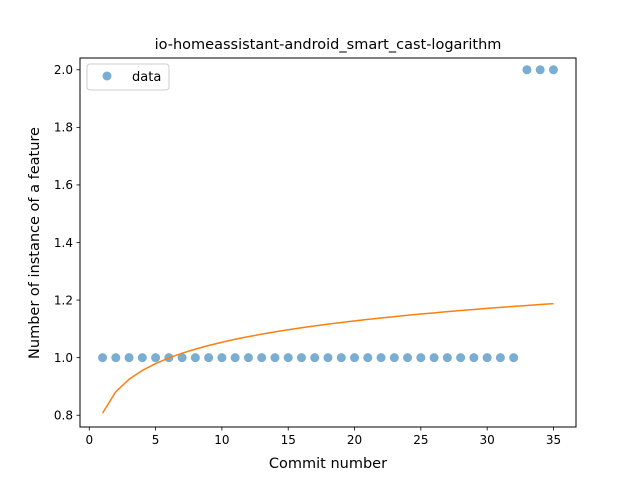 The width and height of the screenshot is (640, 480). What do you see at coordinates (63, 358) in the screenshot?
I see `y-tick-label: 1.0` at bounding box center [63, 358].